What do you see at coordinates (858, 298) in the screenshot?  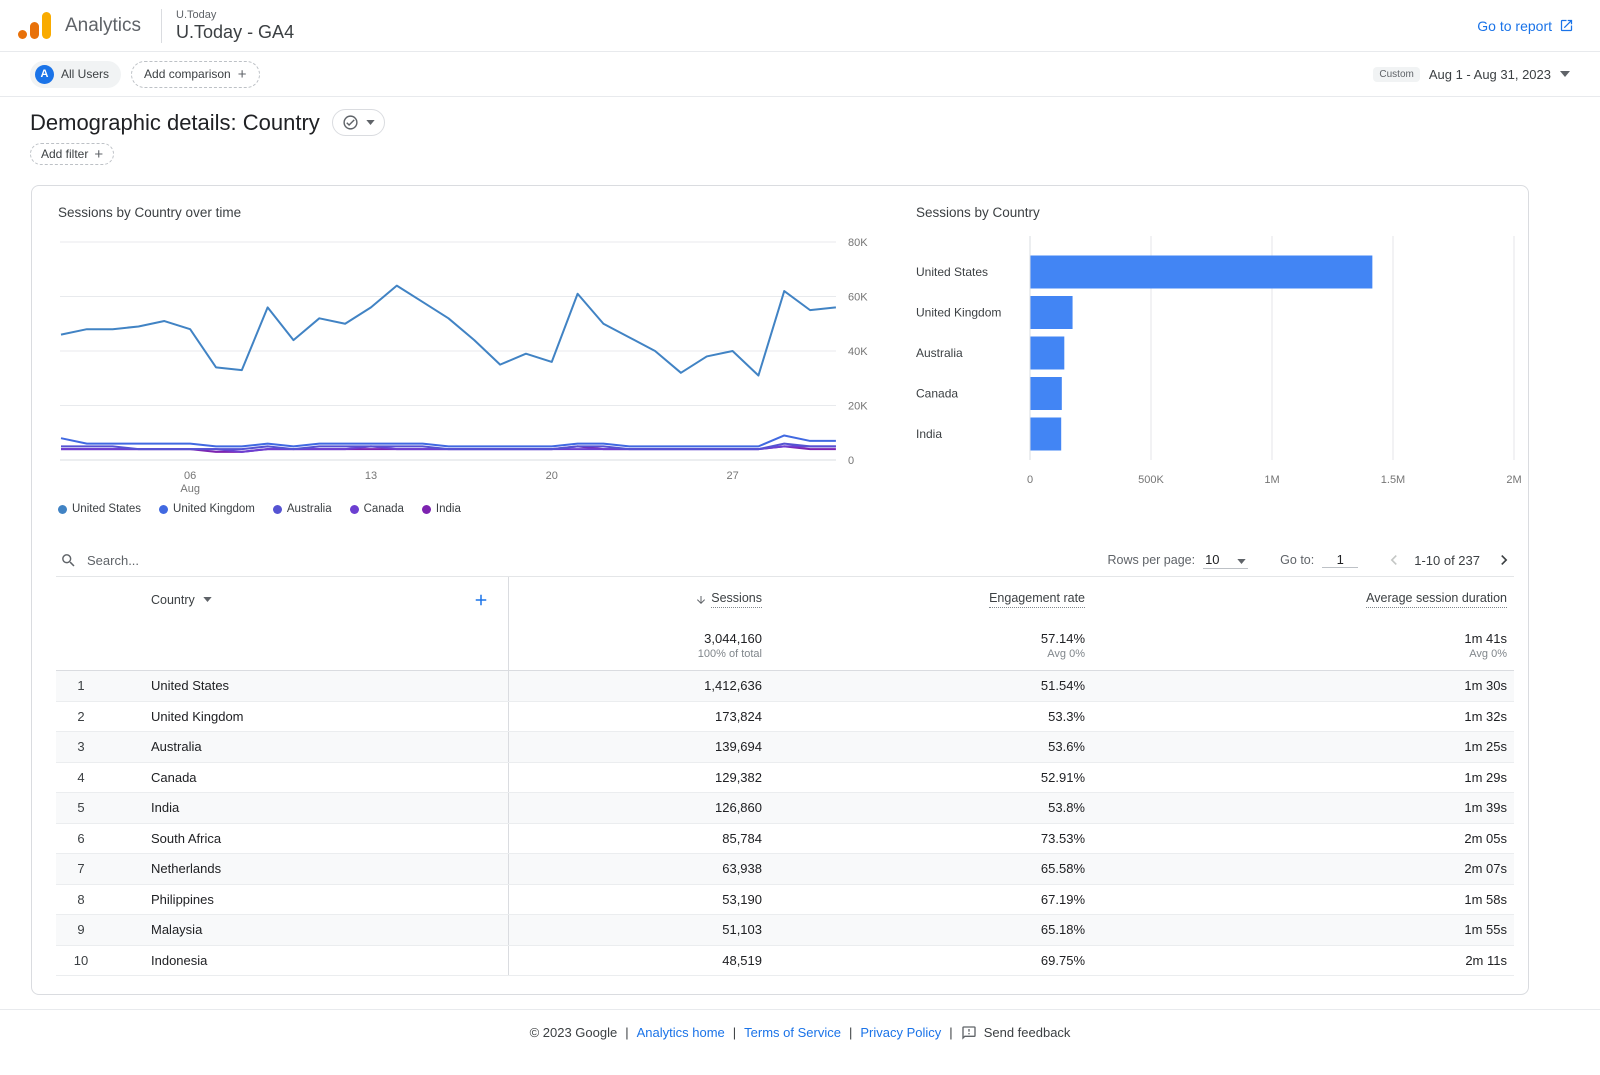 I see `svg-text: 60K` at bounding box center [858, 298].